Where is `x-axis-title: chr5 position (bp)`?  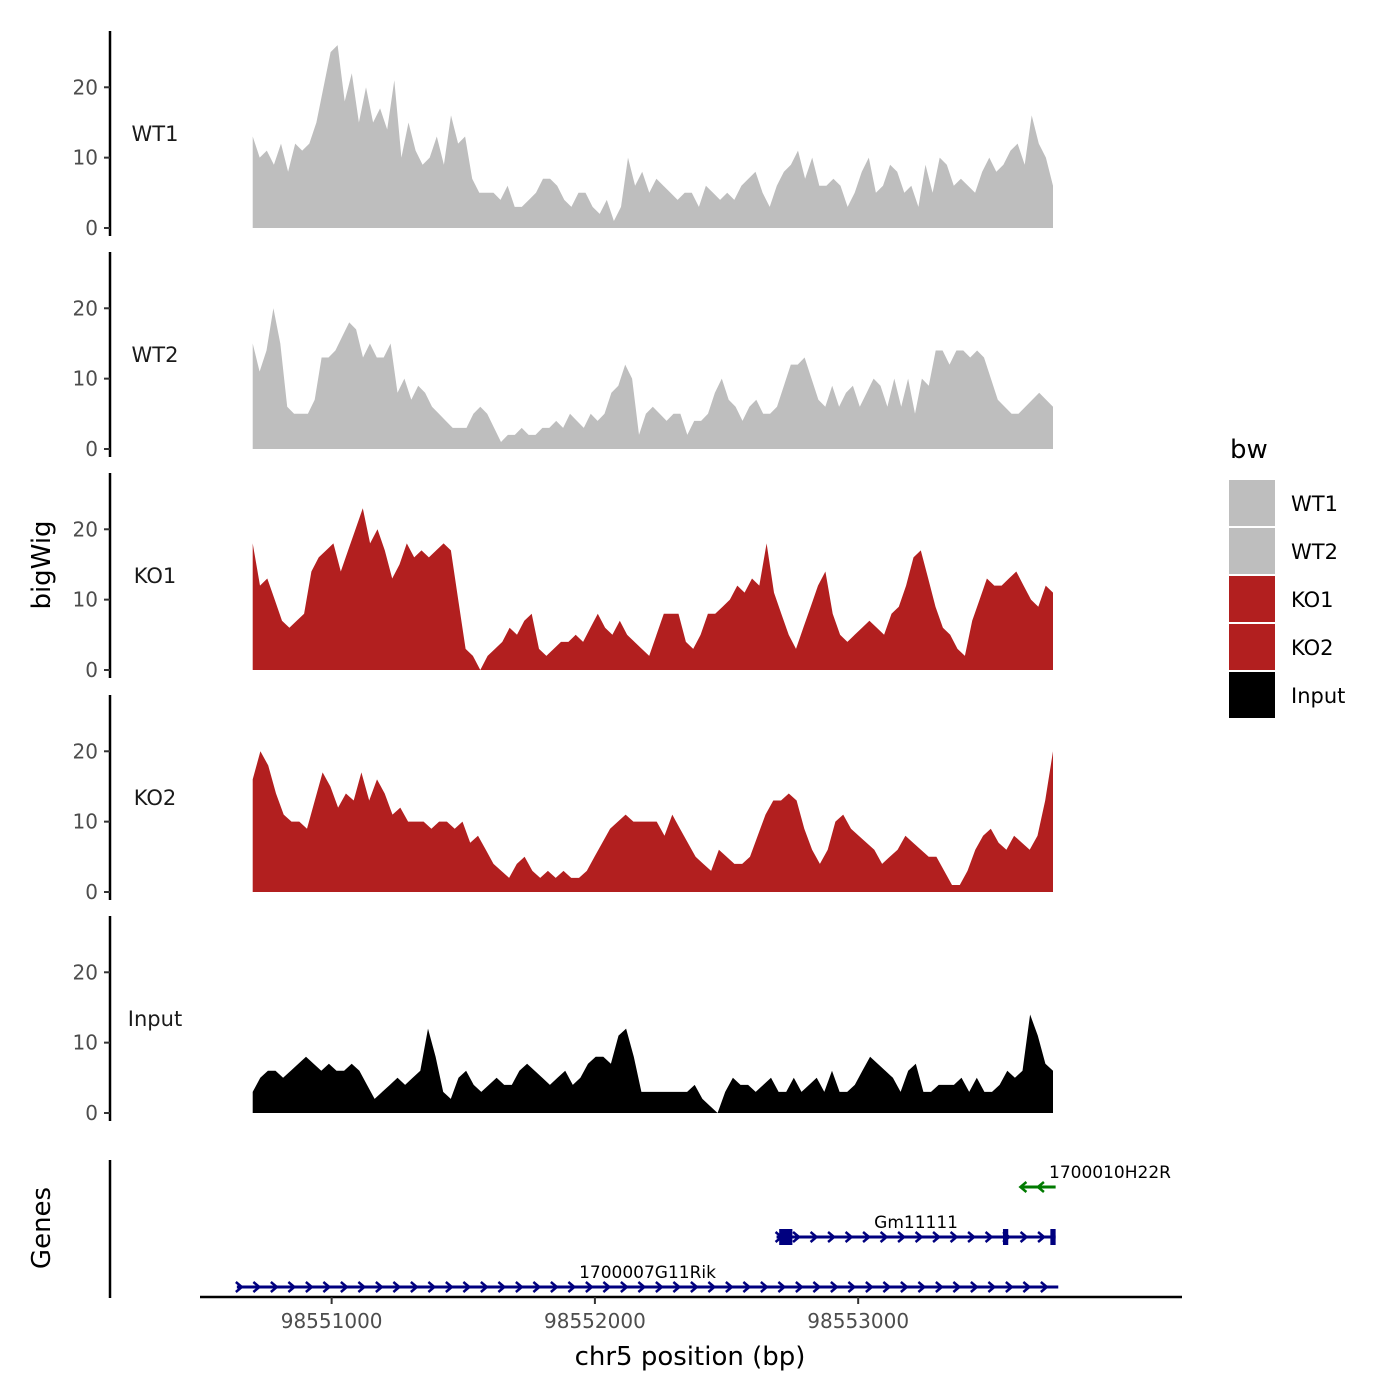 x-axis-title: chr5 position (bp) is located at coordinates (690, 1357).